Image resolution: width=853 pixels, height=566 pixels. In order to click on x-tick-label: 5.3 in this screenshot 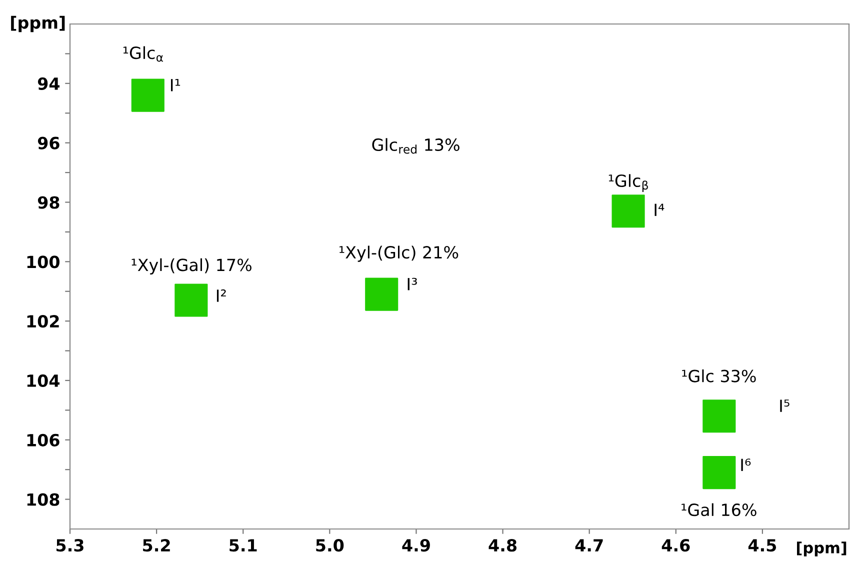, I will do `click(70, 545)`.